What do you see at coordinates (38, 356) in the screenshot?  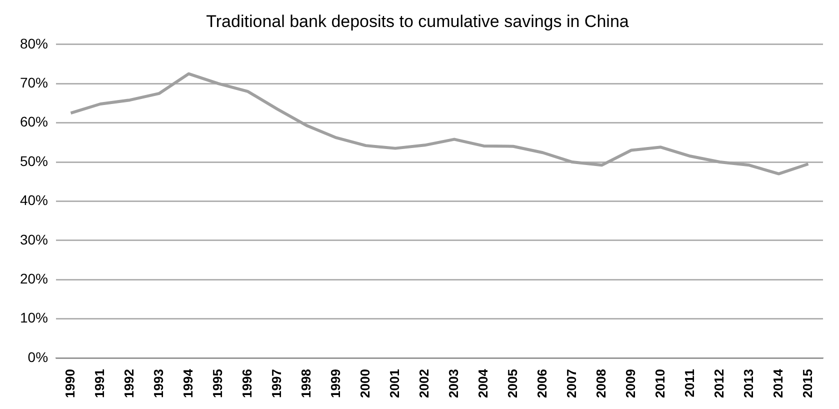 I see `y-tick-label: 0%` at bounding box center [38, 356].